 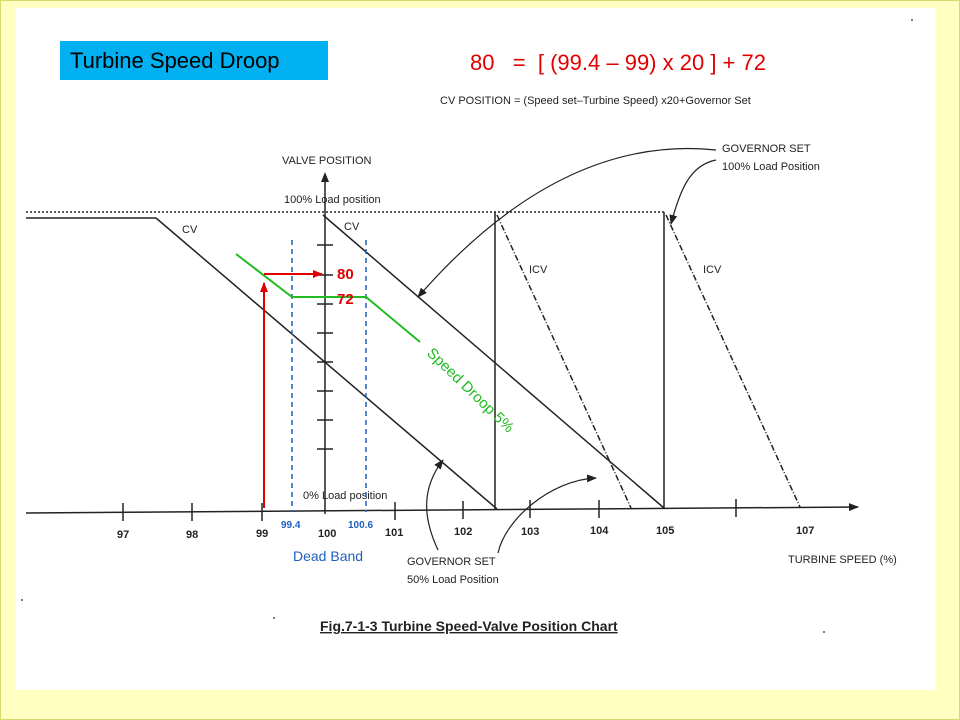 I want to click on x-axis-title: TURBINE SPEED (%), so click(x=842, y=560).